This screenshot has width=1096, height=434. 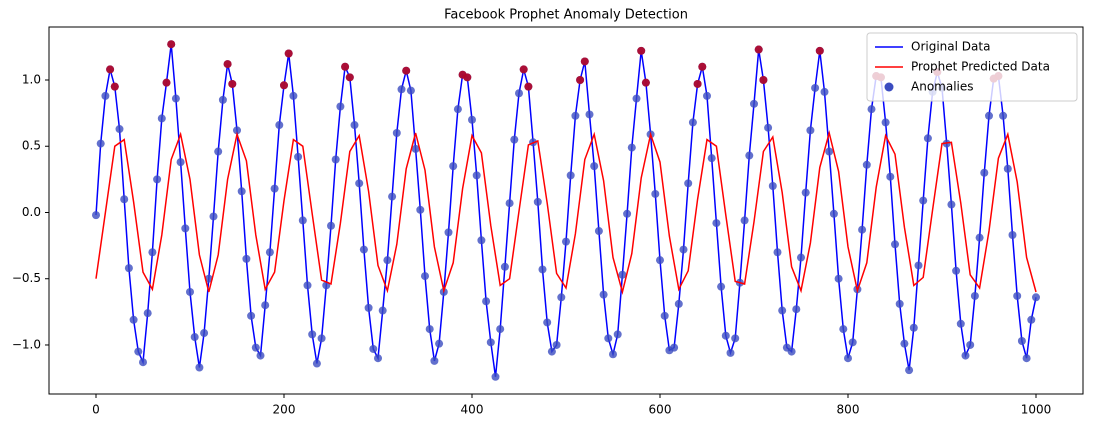 What do you see at coordinates (660, 410) in the screenshot?
I see `x-tick-label: 600` at bounding box center [660, 410].